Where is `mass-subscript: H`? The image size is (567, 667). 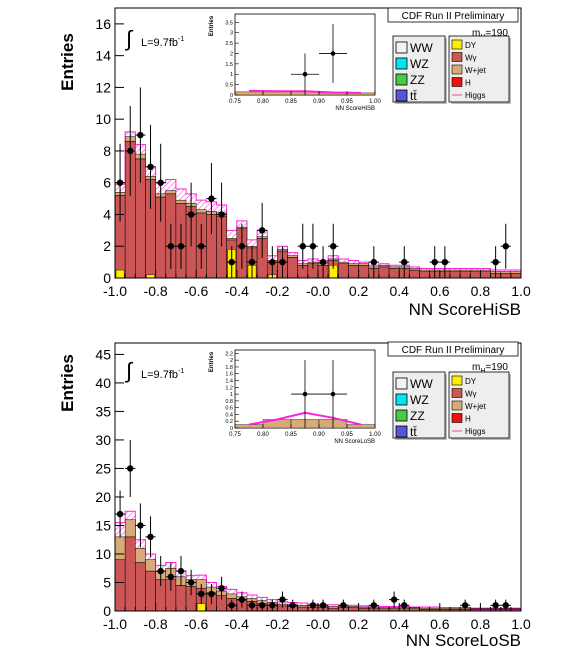
mass-subscript: H is located at coordinates (482, 371).